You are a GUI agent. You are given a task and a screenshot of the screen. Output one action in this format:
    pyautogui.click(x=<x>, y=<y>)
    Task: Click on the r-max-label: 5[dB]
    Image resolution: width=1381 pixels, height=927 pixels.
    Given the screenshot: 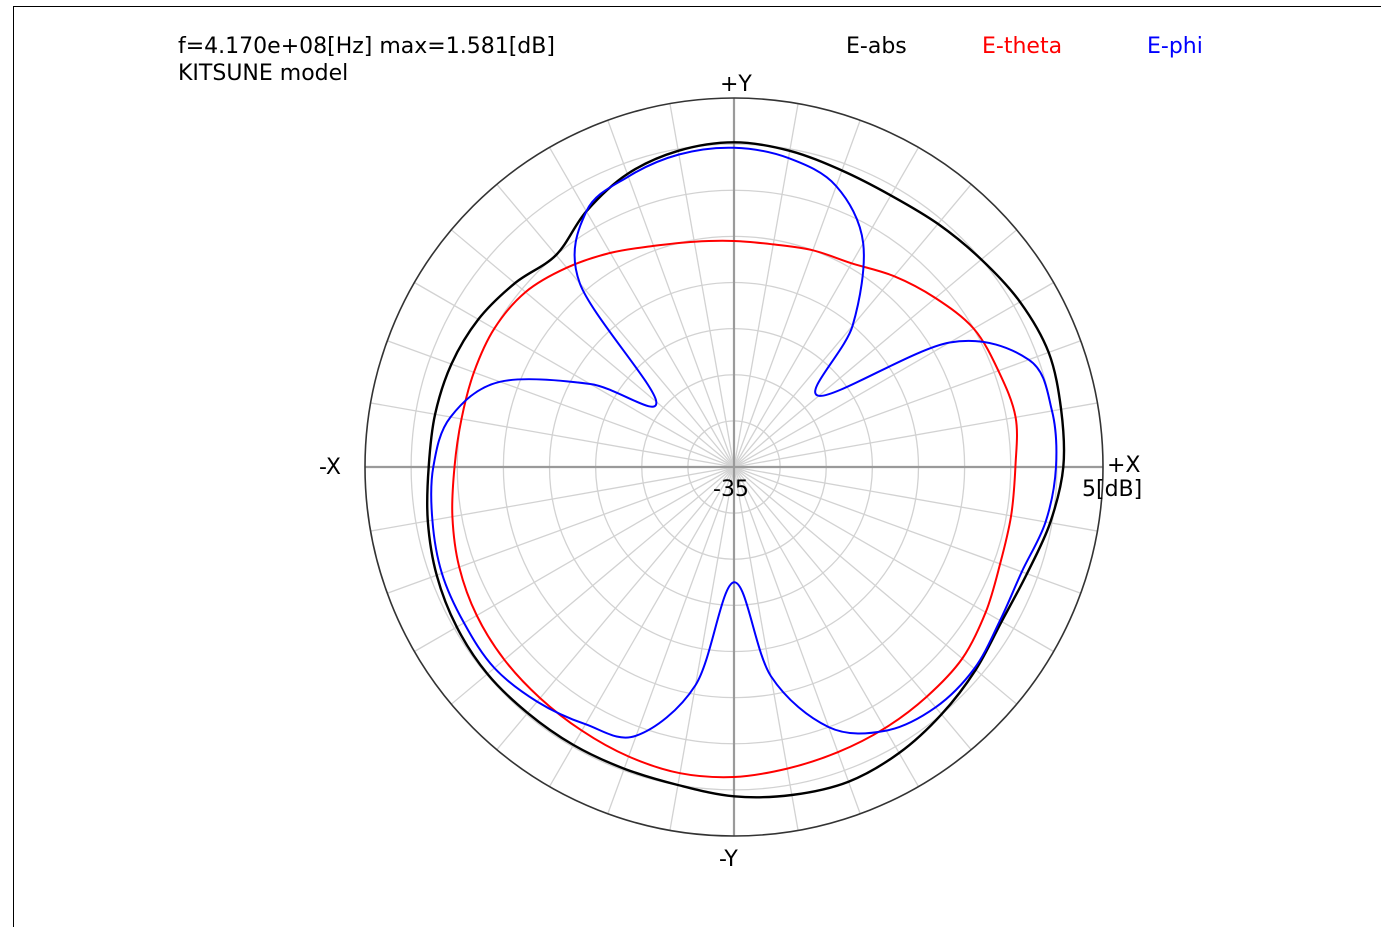 What is the action you would take?
    pyautogui.click(x=1112, y=489)
    